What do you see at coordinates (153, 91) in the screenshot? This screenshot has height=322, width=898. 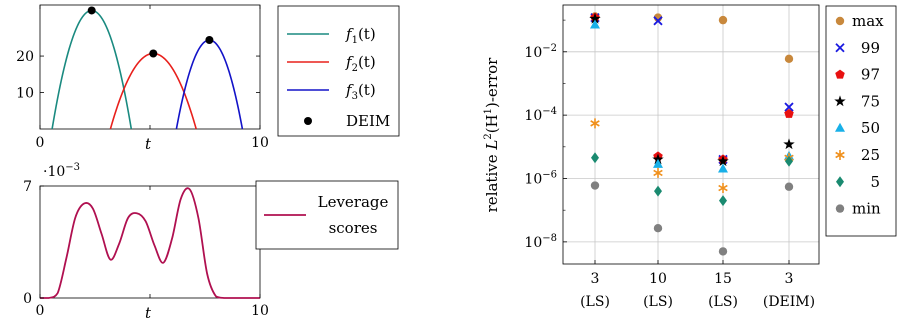 I see `curve-f2` at bounding box center [153, 91].